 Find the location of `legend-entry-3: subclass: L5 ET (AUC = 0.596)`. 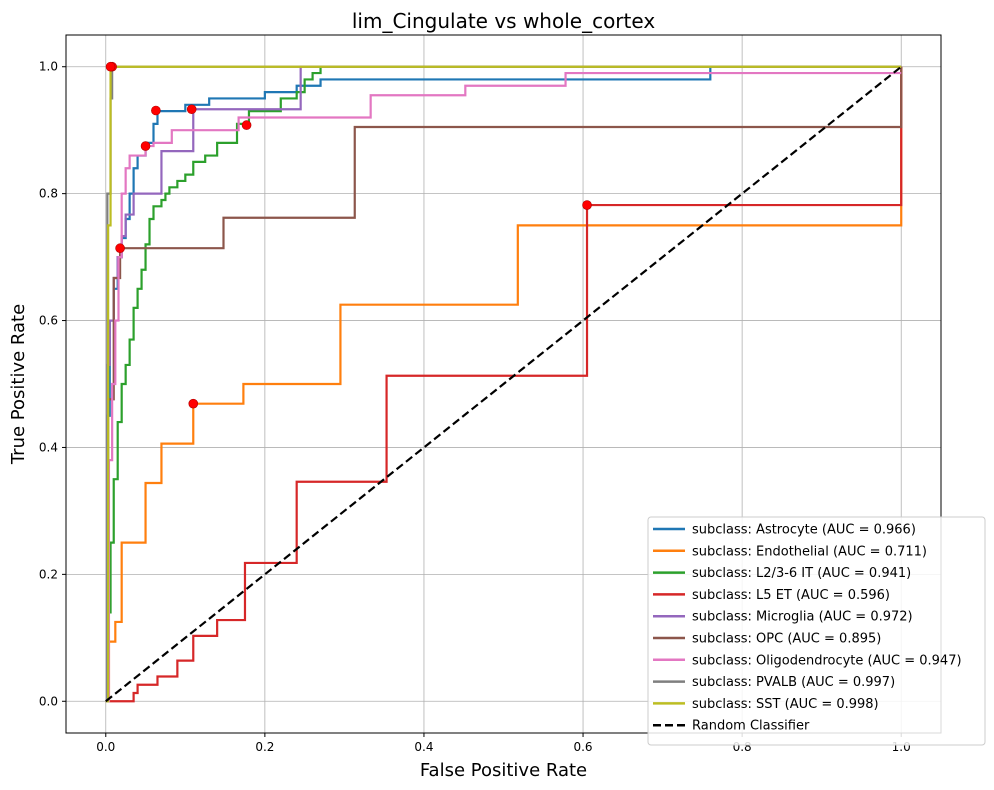

legend-entry-3: subclass: L5 ET (AUC = 0.596) is located at coordinates (791, 595).